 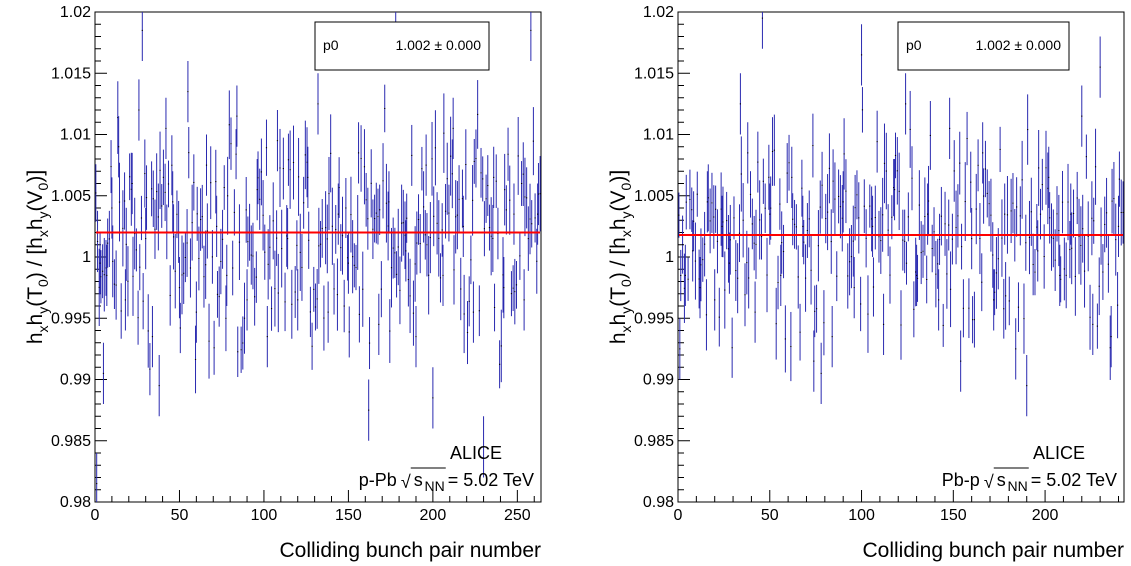 What do you see at coordinates (517, 515) in the screenshot?
I see `x-tick-label: 250` at bounding box center [517, 515].